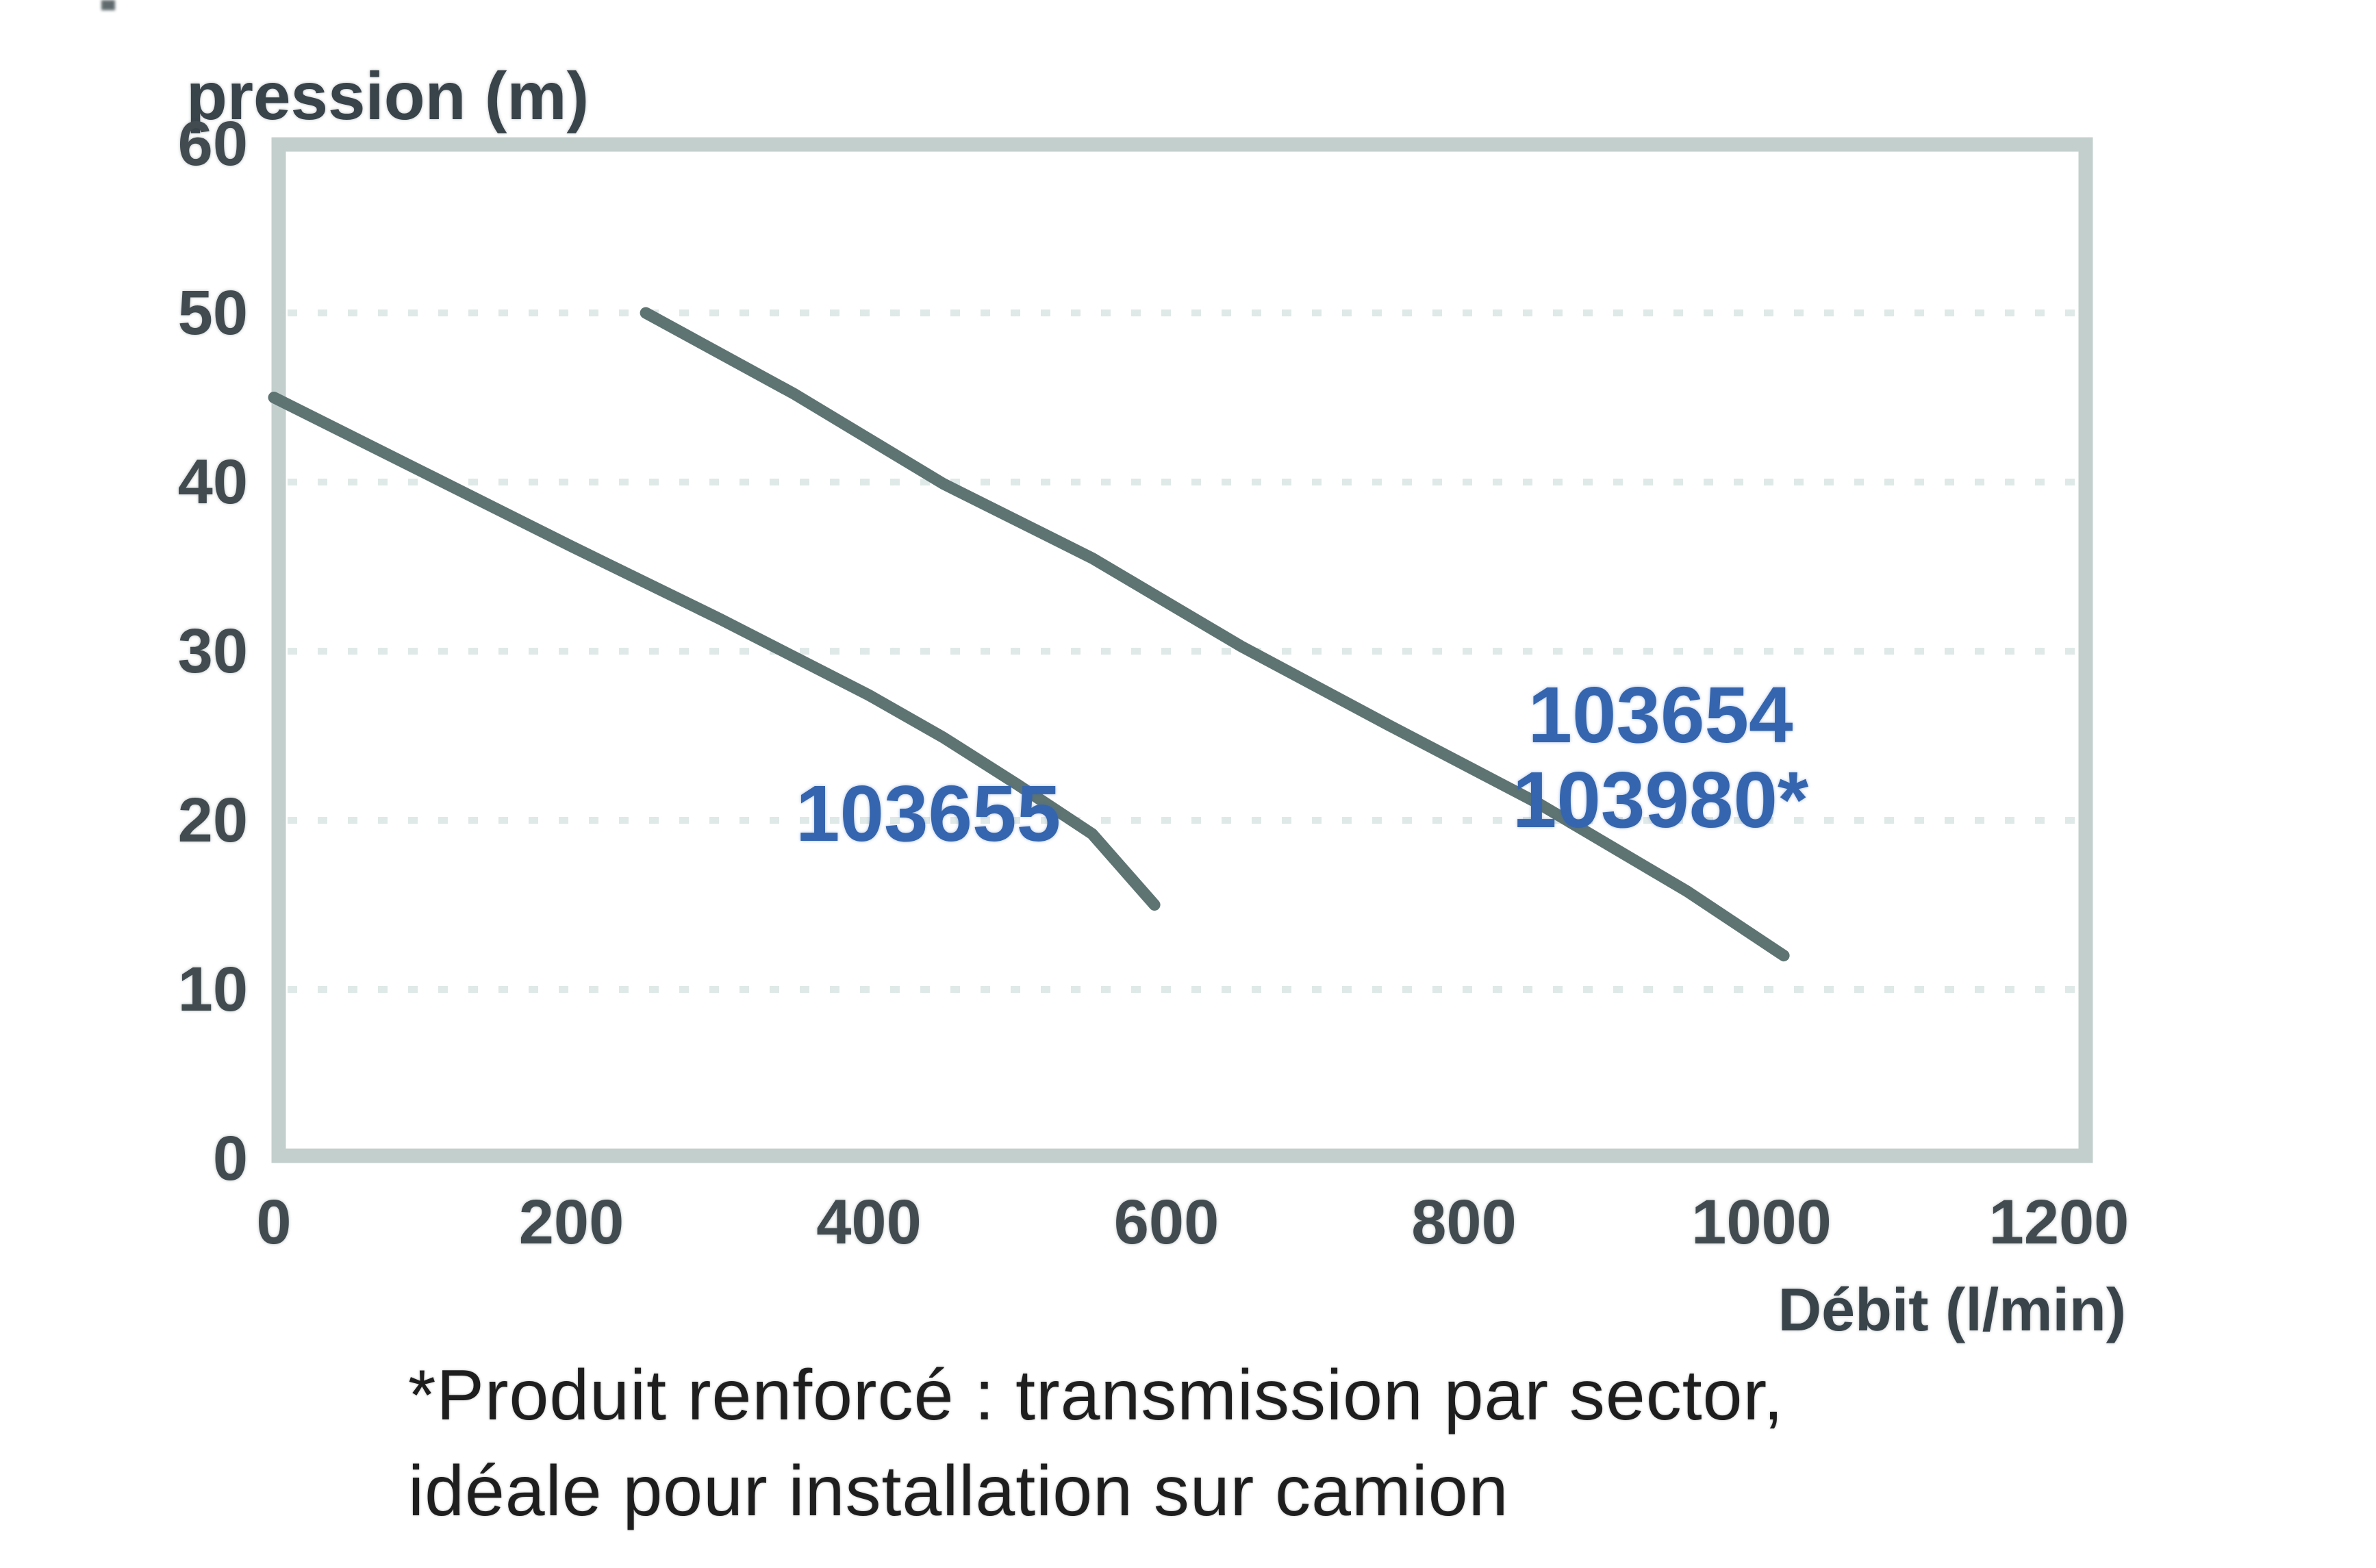  Describe the element at coordinates (1761, 1222) in the screenshot. I see `x-tick-label: 1000` at that location.